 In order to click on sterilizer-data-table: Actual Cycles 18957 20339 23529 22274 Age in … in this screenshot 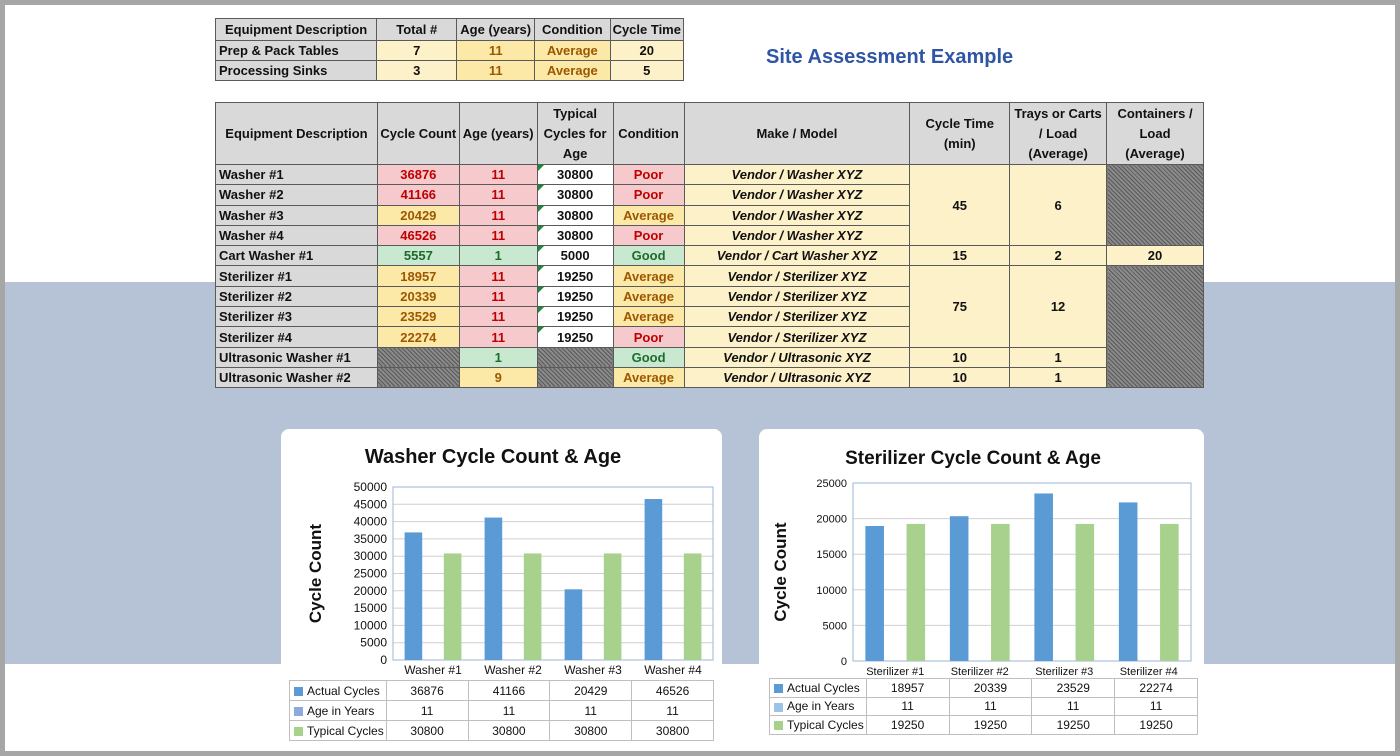, I will do `click(983, 706)`.